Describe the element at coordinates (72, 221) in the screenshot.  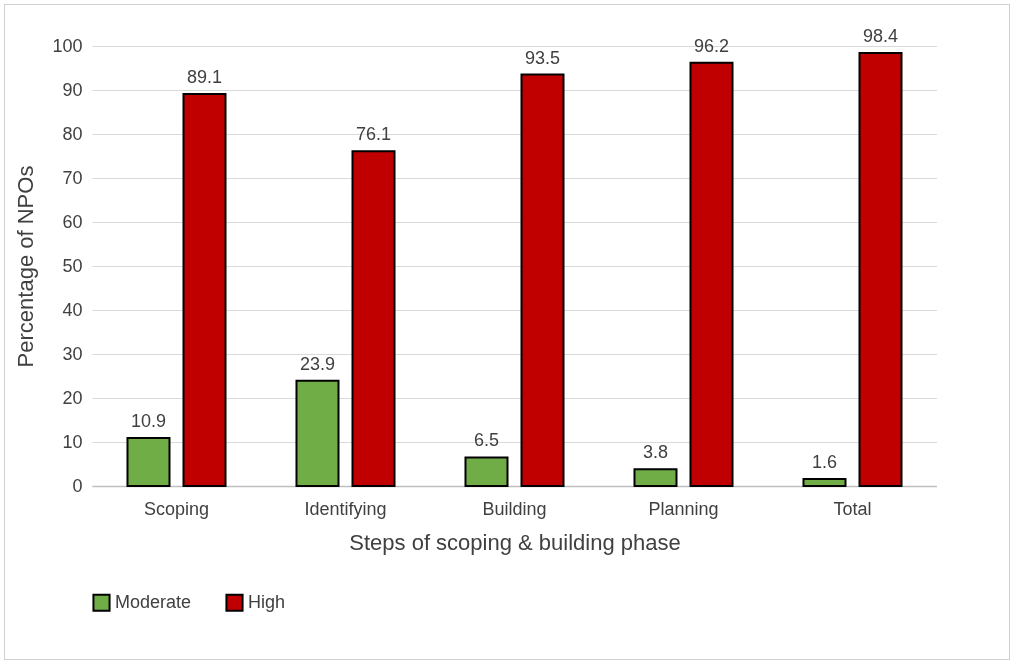
I see `y-tick-label: 60` at that location.